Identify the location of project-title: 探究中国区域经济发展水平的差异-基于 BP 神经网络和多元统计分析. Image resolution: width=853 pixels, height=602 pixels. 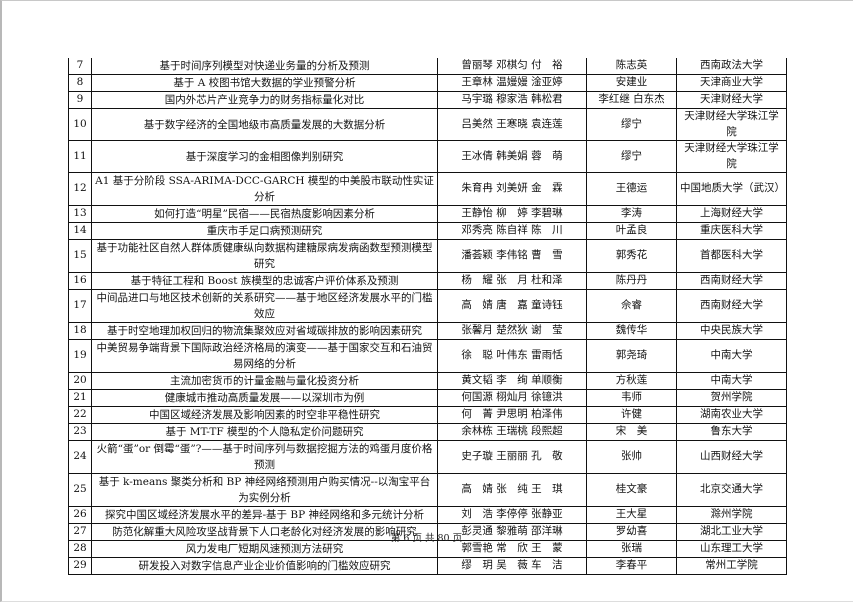
(264, 515).